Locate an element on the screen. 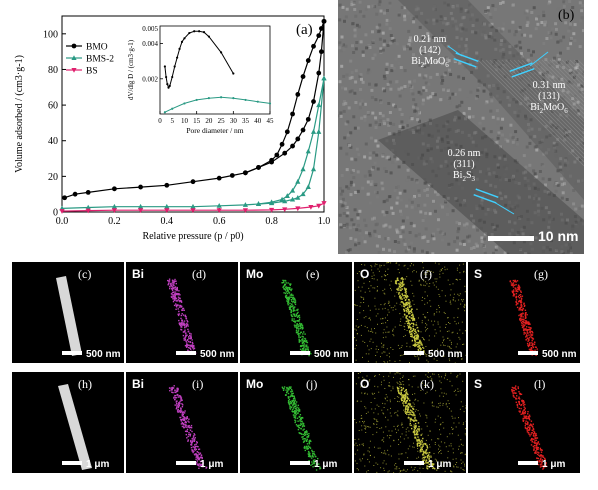 Image resolution: width=598 pixels, height=490 pixels. element-label: S is located at coordinates (478, 384).